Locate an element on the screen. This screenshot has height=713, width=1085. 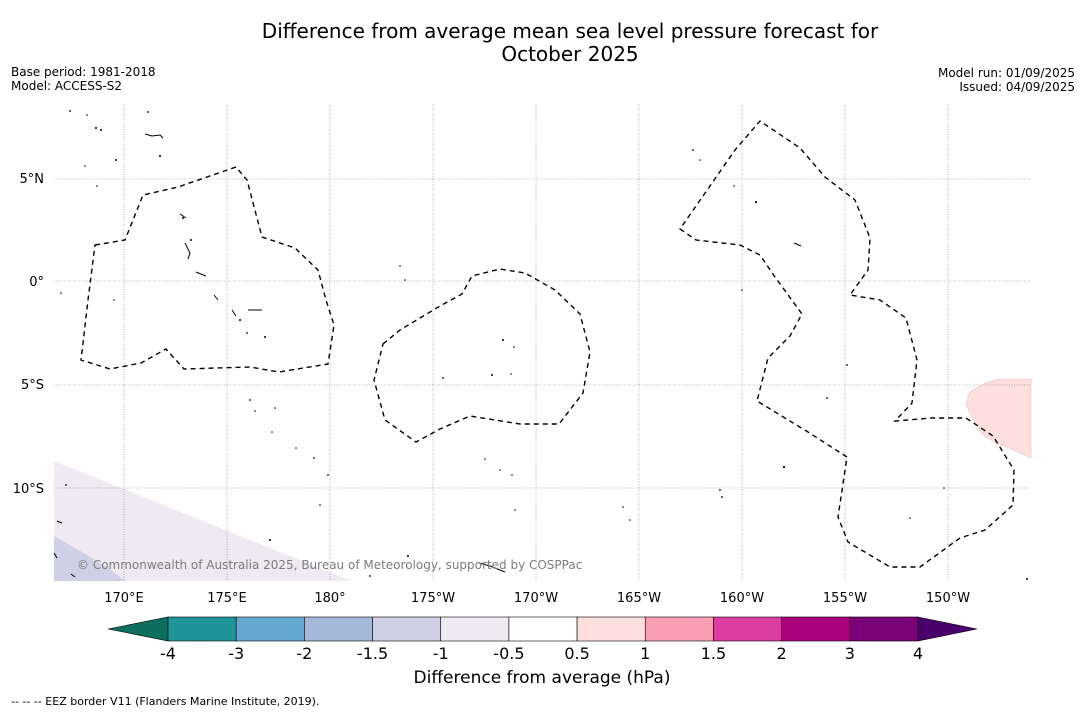
colorbar-tick-label: 2 is located at coordinates (781, 653).